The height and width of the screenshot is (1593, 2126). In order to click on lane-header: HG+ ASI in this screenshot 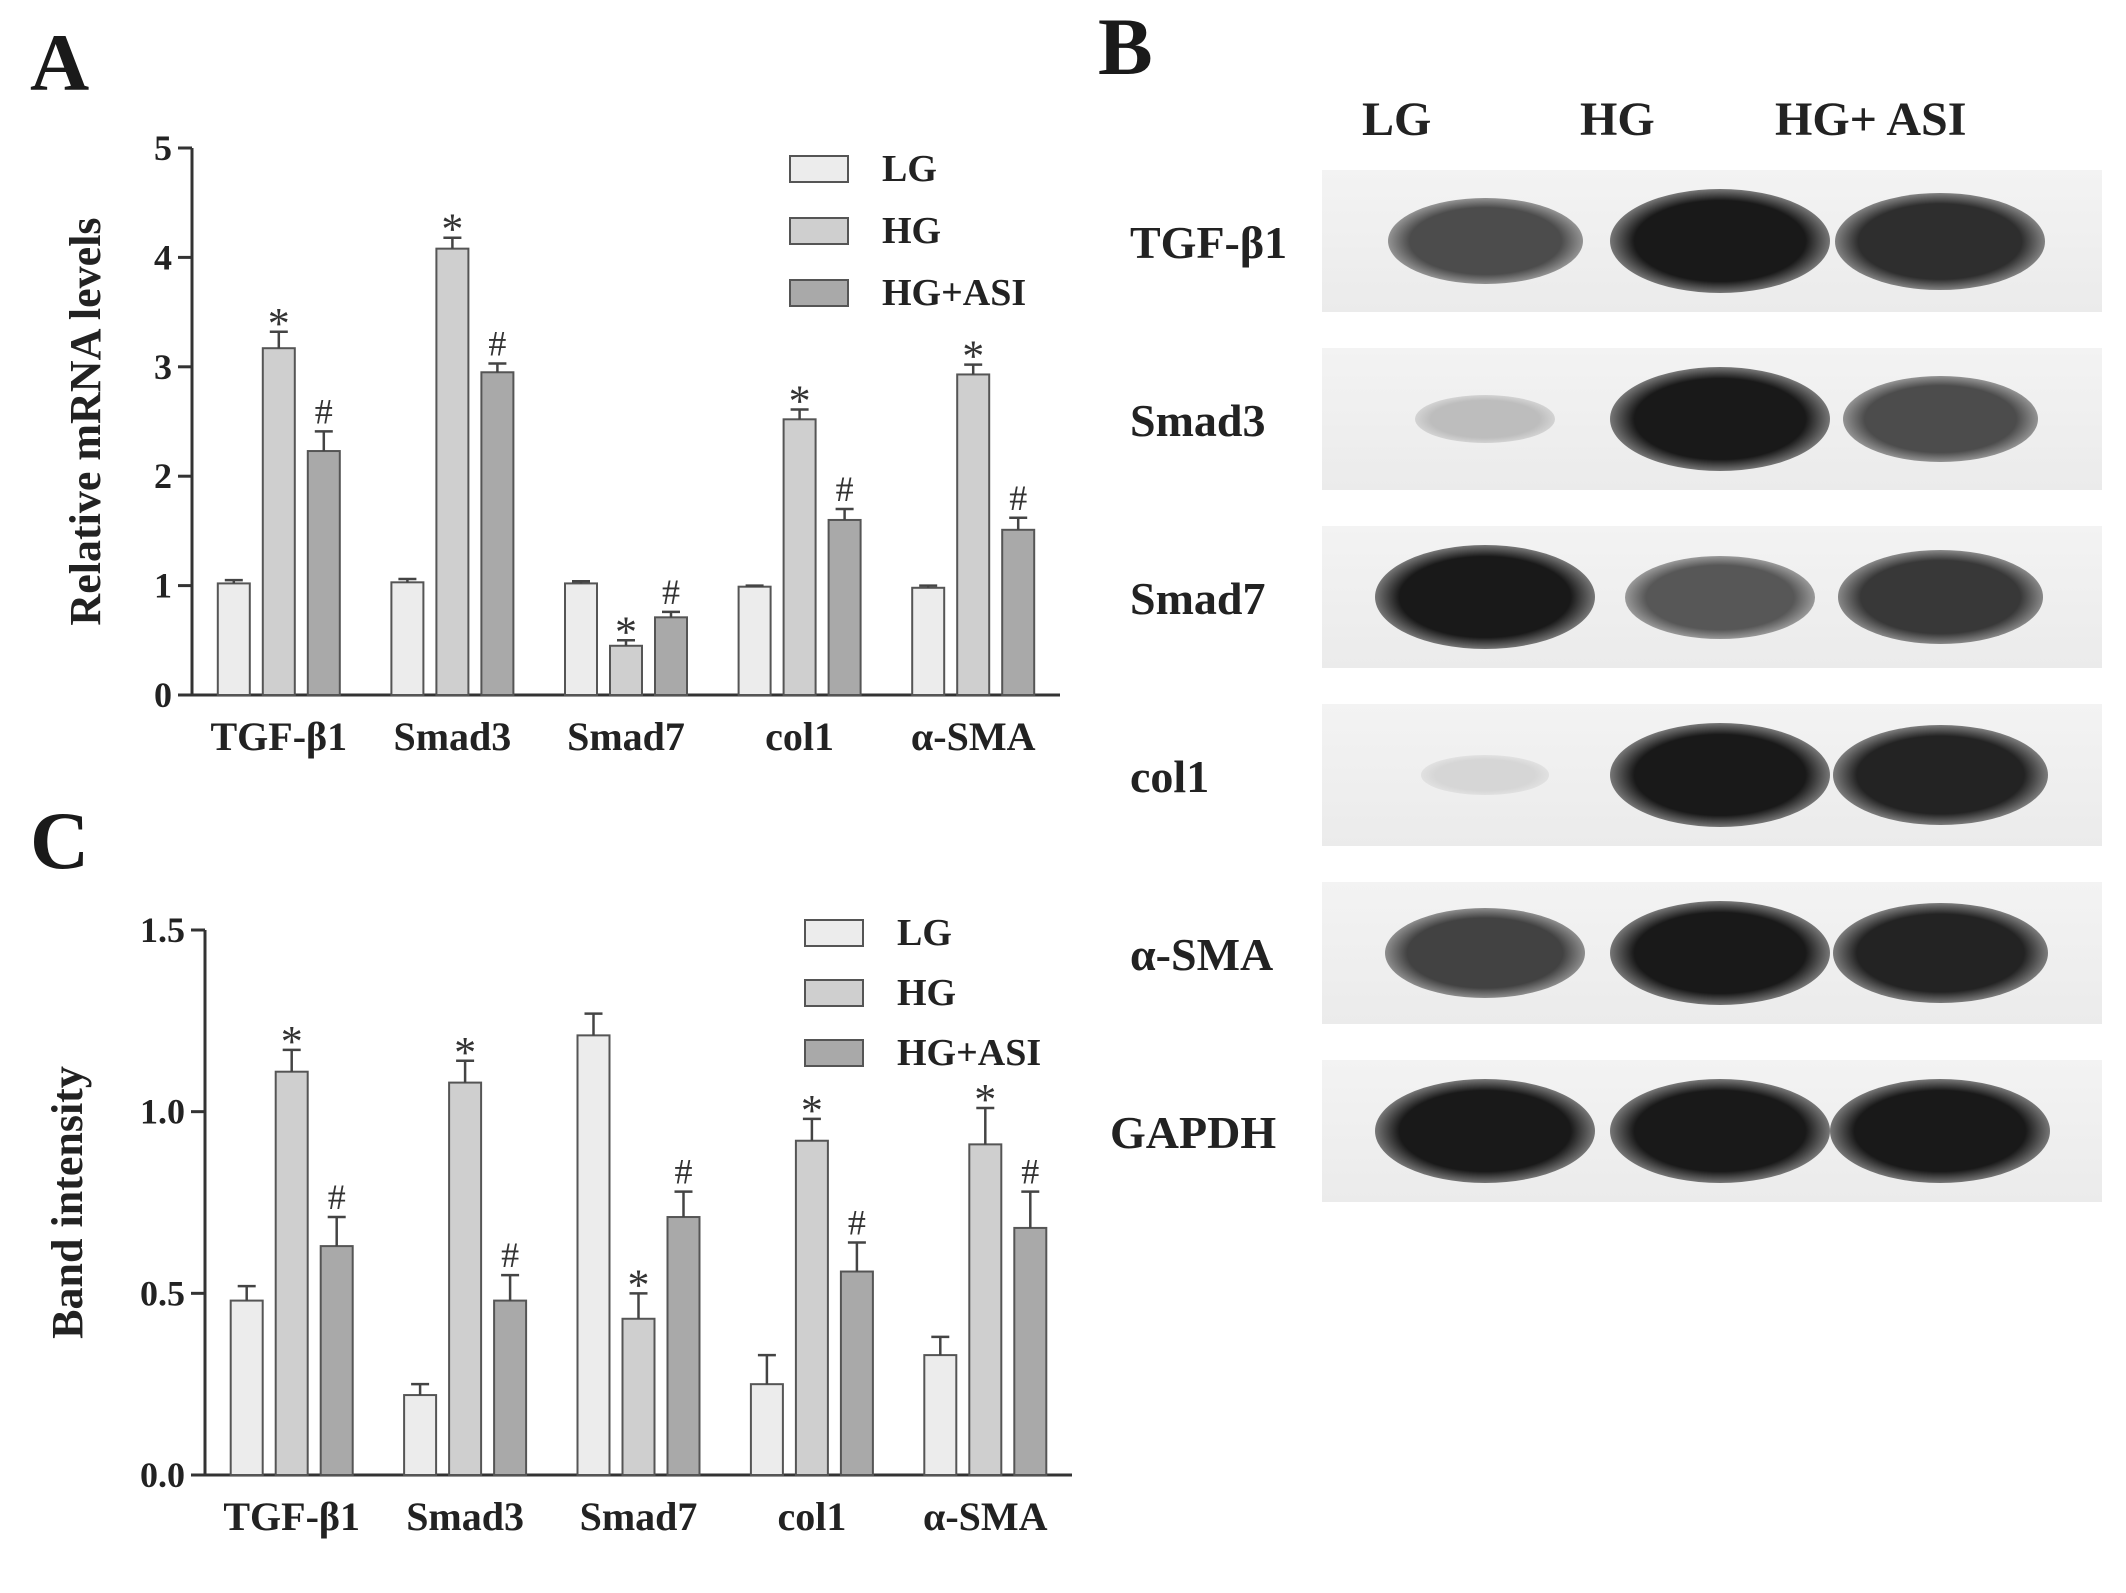, I will do `click(1871, 119)`.